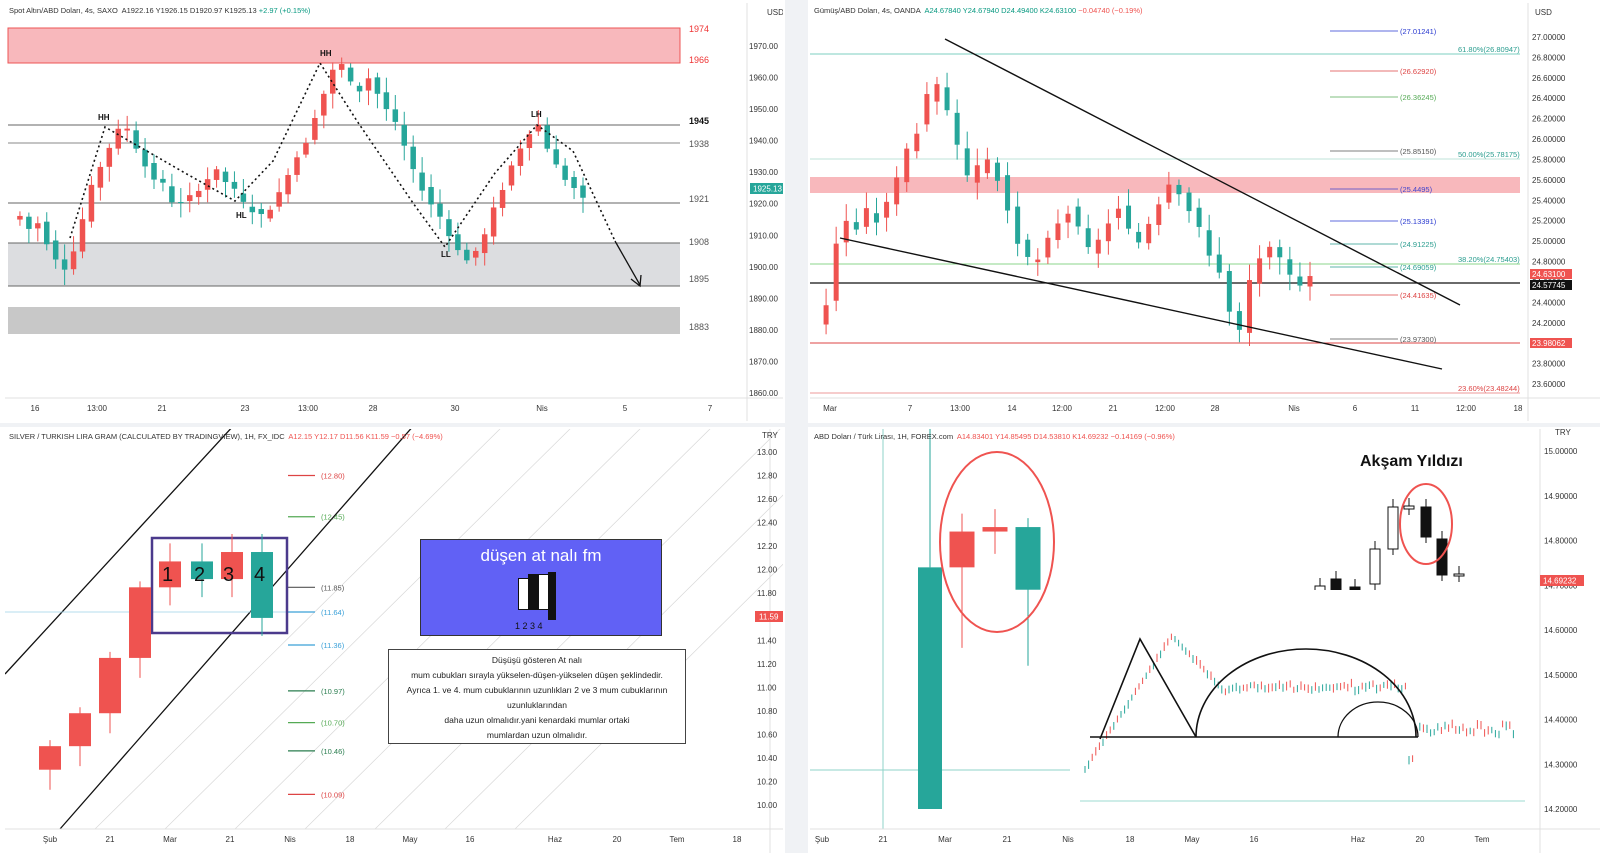  What do you see at coordinates (241, 215) in the screenshot?
I see `swing-label: HL` at bounding box center [241, 215].